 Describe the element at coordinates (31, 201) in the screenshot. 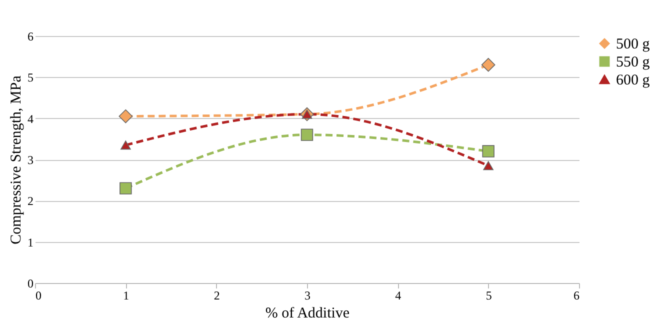

I see `y-tick-label: 2` at that location.